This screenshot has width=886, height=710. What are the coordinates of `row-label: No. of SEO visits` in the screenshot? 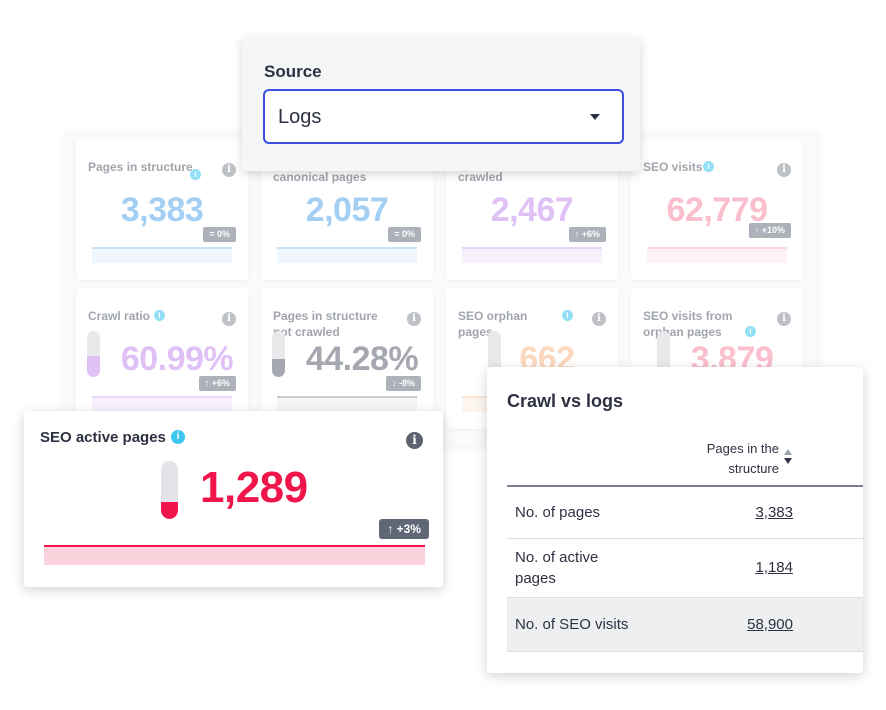 It's located at (572, 624).